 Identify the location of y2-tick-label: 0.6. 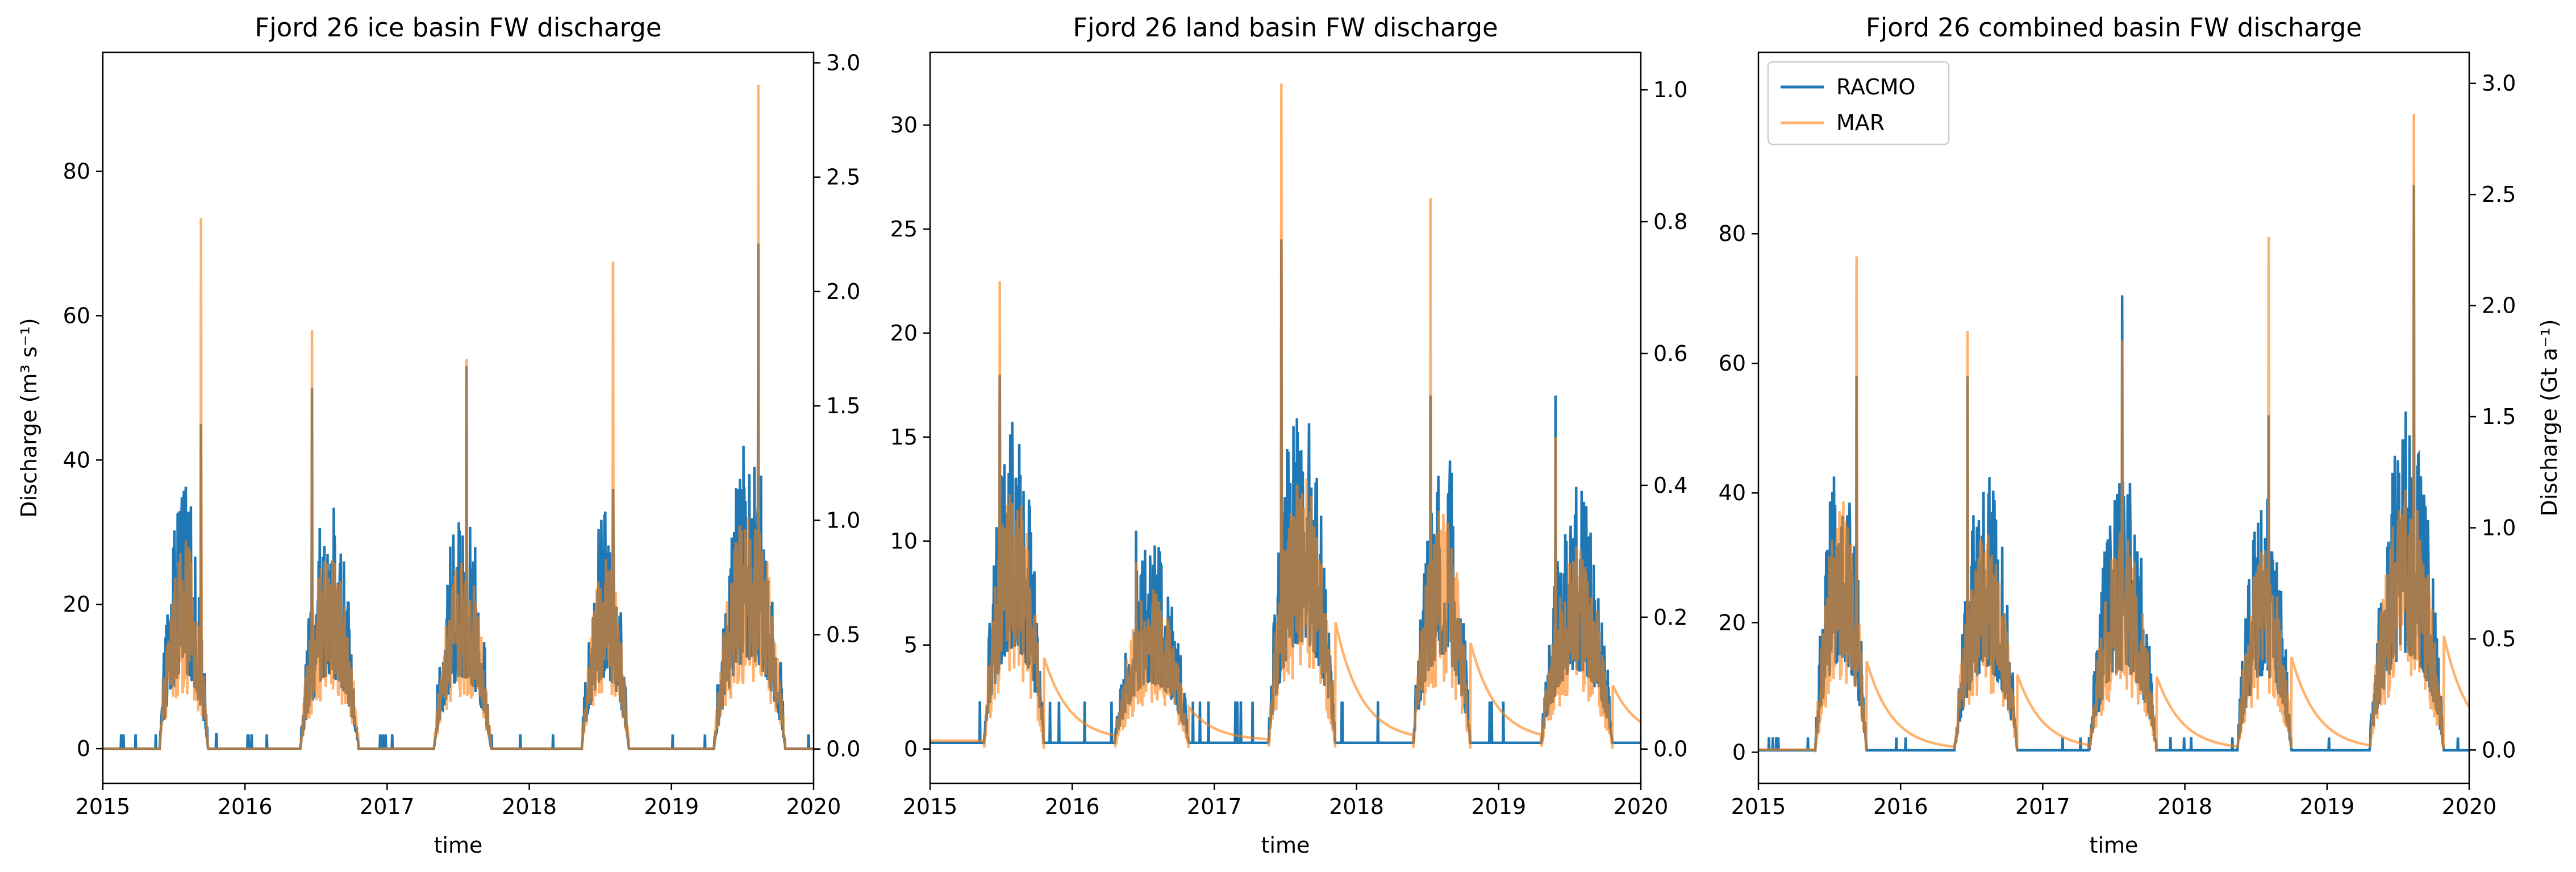
(1670, 353).